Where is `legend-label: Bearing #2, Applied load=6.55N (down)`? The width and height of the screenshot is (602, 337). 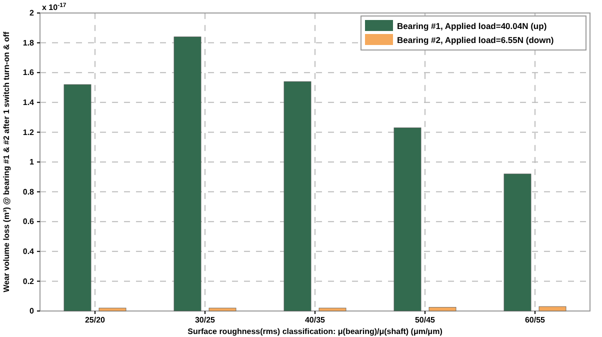
legend-label: Bearing #2, Applied load=6.55N (down) is located at coordinates (475, 40).